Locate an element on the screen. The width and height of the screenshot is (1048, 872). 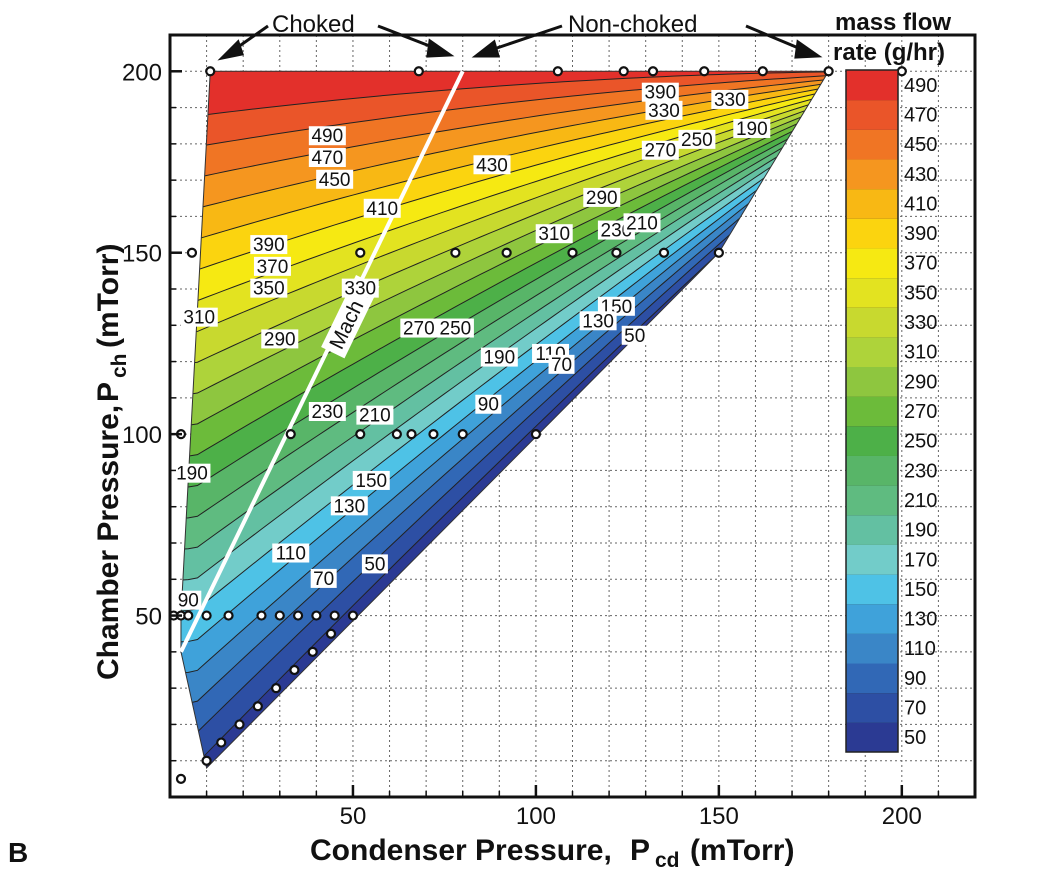
colorbar-title-line1: mass flow is located at coordinates (893, 22).